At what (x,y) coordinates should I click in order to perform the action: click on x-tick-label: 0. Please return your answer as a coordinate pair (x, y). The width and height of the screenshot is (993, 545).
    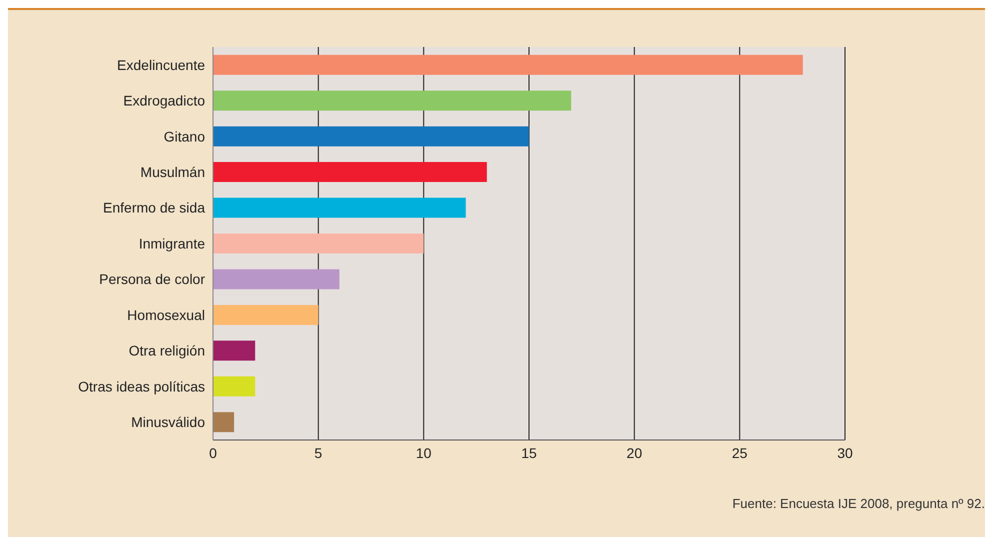
    Looking at the image, I should click on (213, 452).